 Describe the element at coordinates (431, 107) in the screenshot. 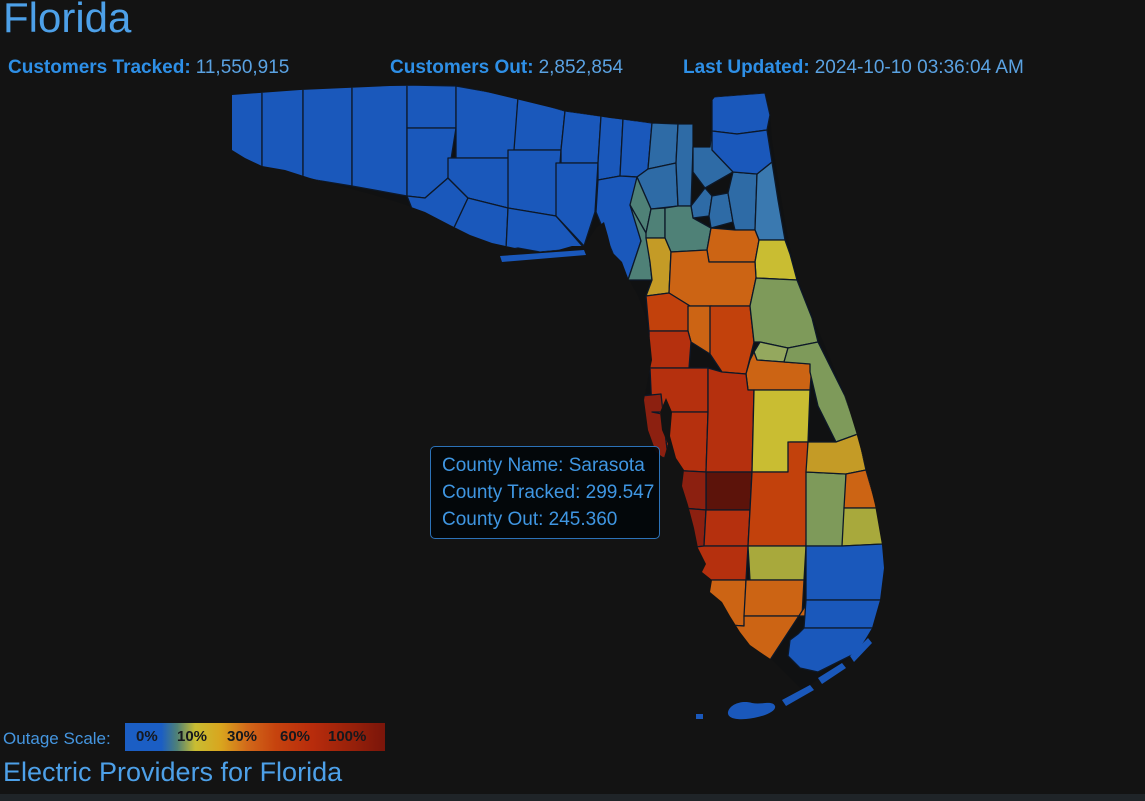

I see `county-holmes: Holmes` at that location.